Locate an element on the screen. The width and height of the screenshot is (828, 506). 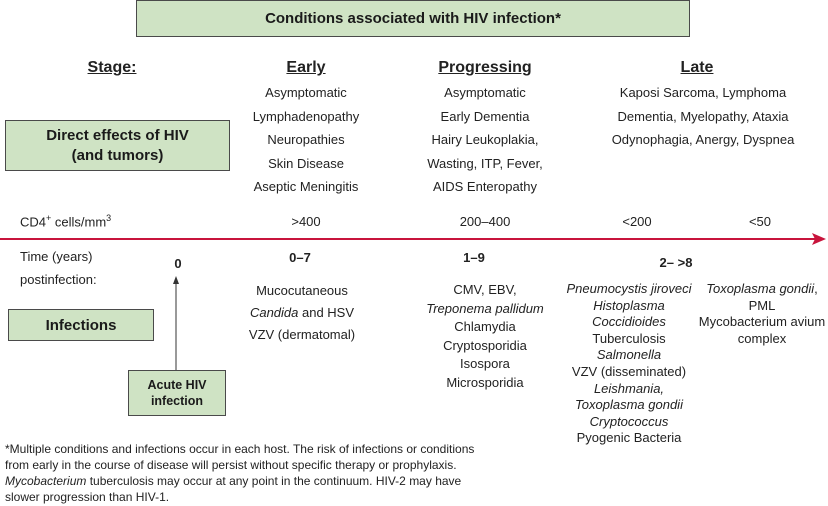
list-item-text: Toxoplasma gondii is located at coordinates (629, 405).